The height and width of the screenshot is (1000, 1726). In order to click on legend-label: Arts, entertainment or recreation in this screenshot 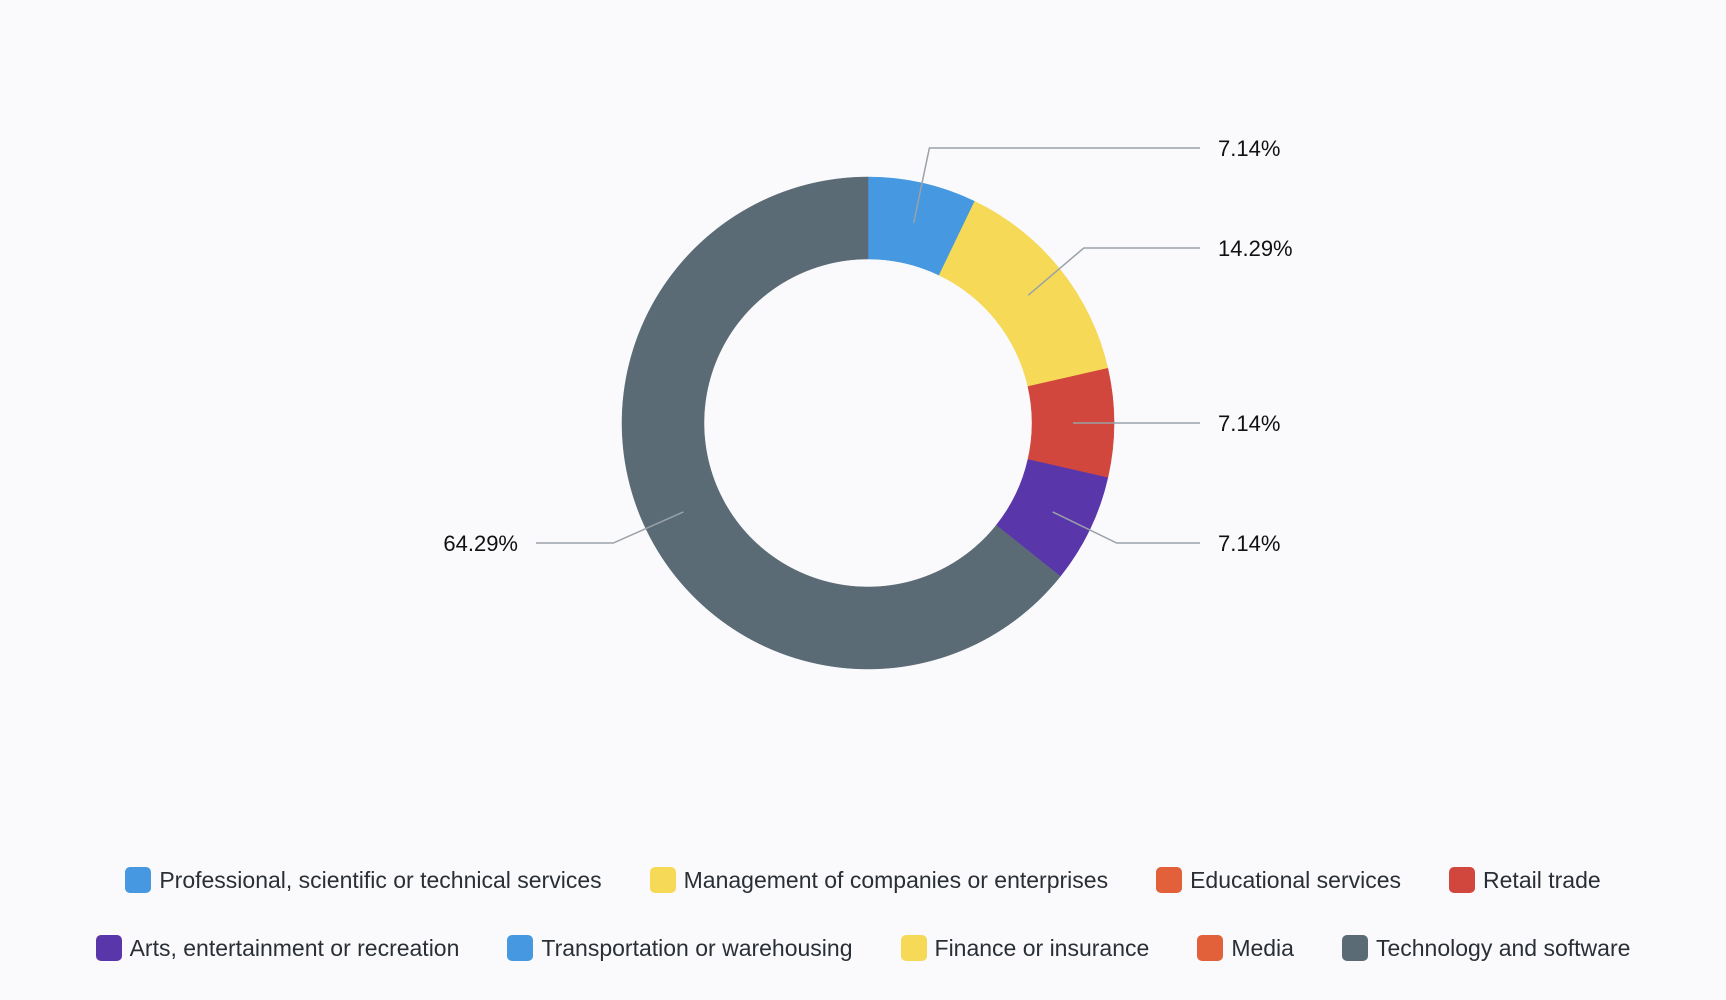, I will do `click(294, 947)`.